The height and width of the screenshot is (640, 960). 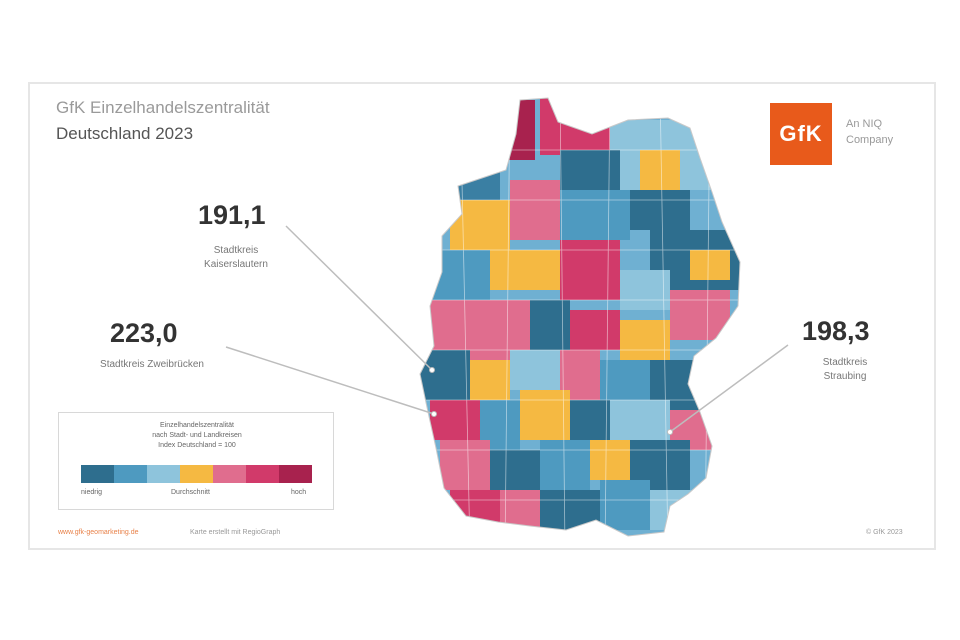 What do you see at coordinates (190, 492) in the screenshot?
I see `legend-mid-label: Durchschnitt` at bounding box center [190, 492].